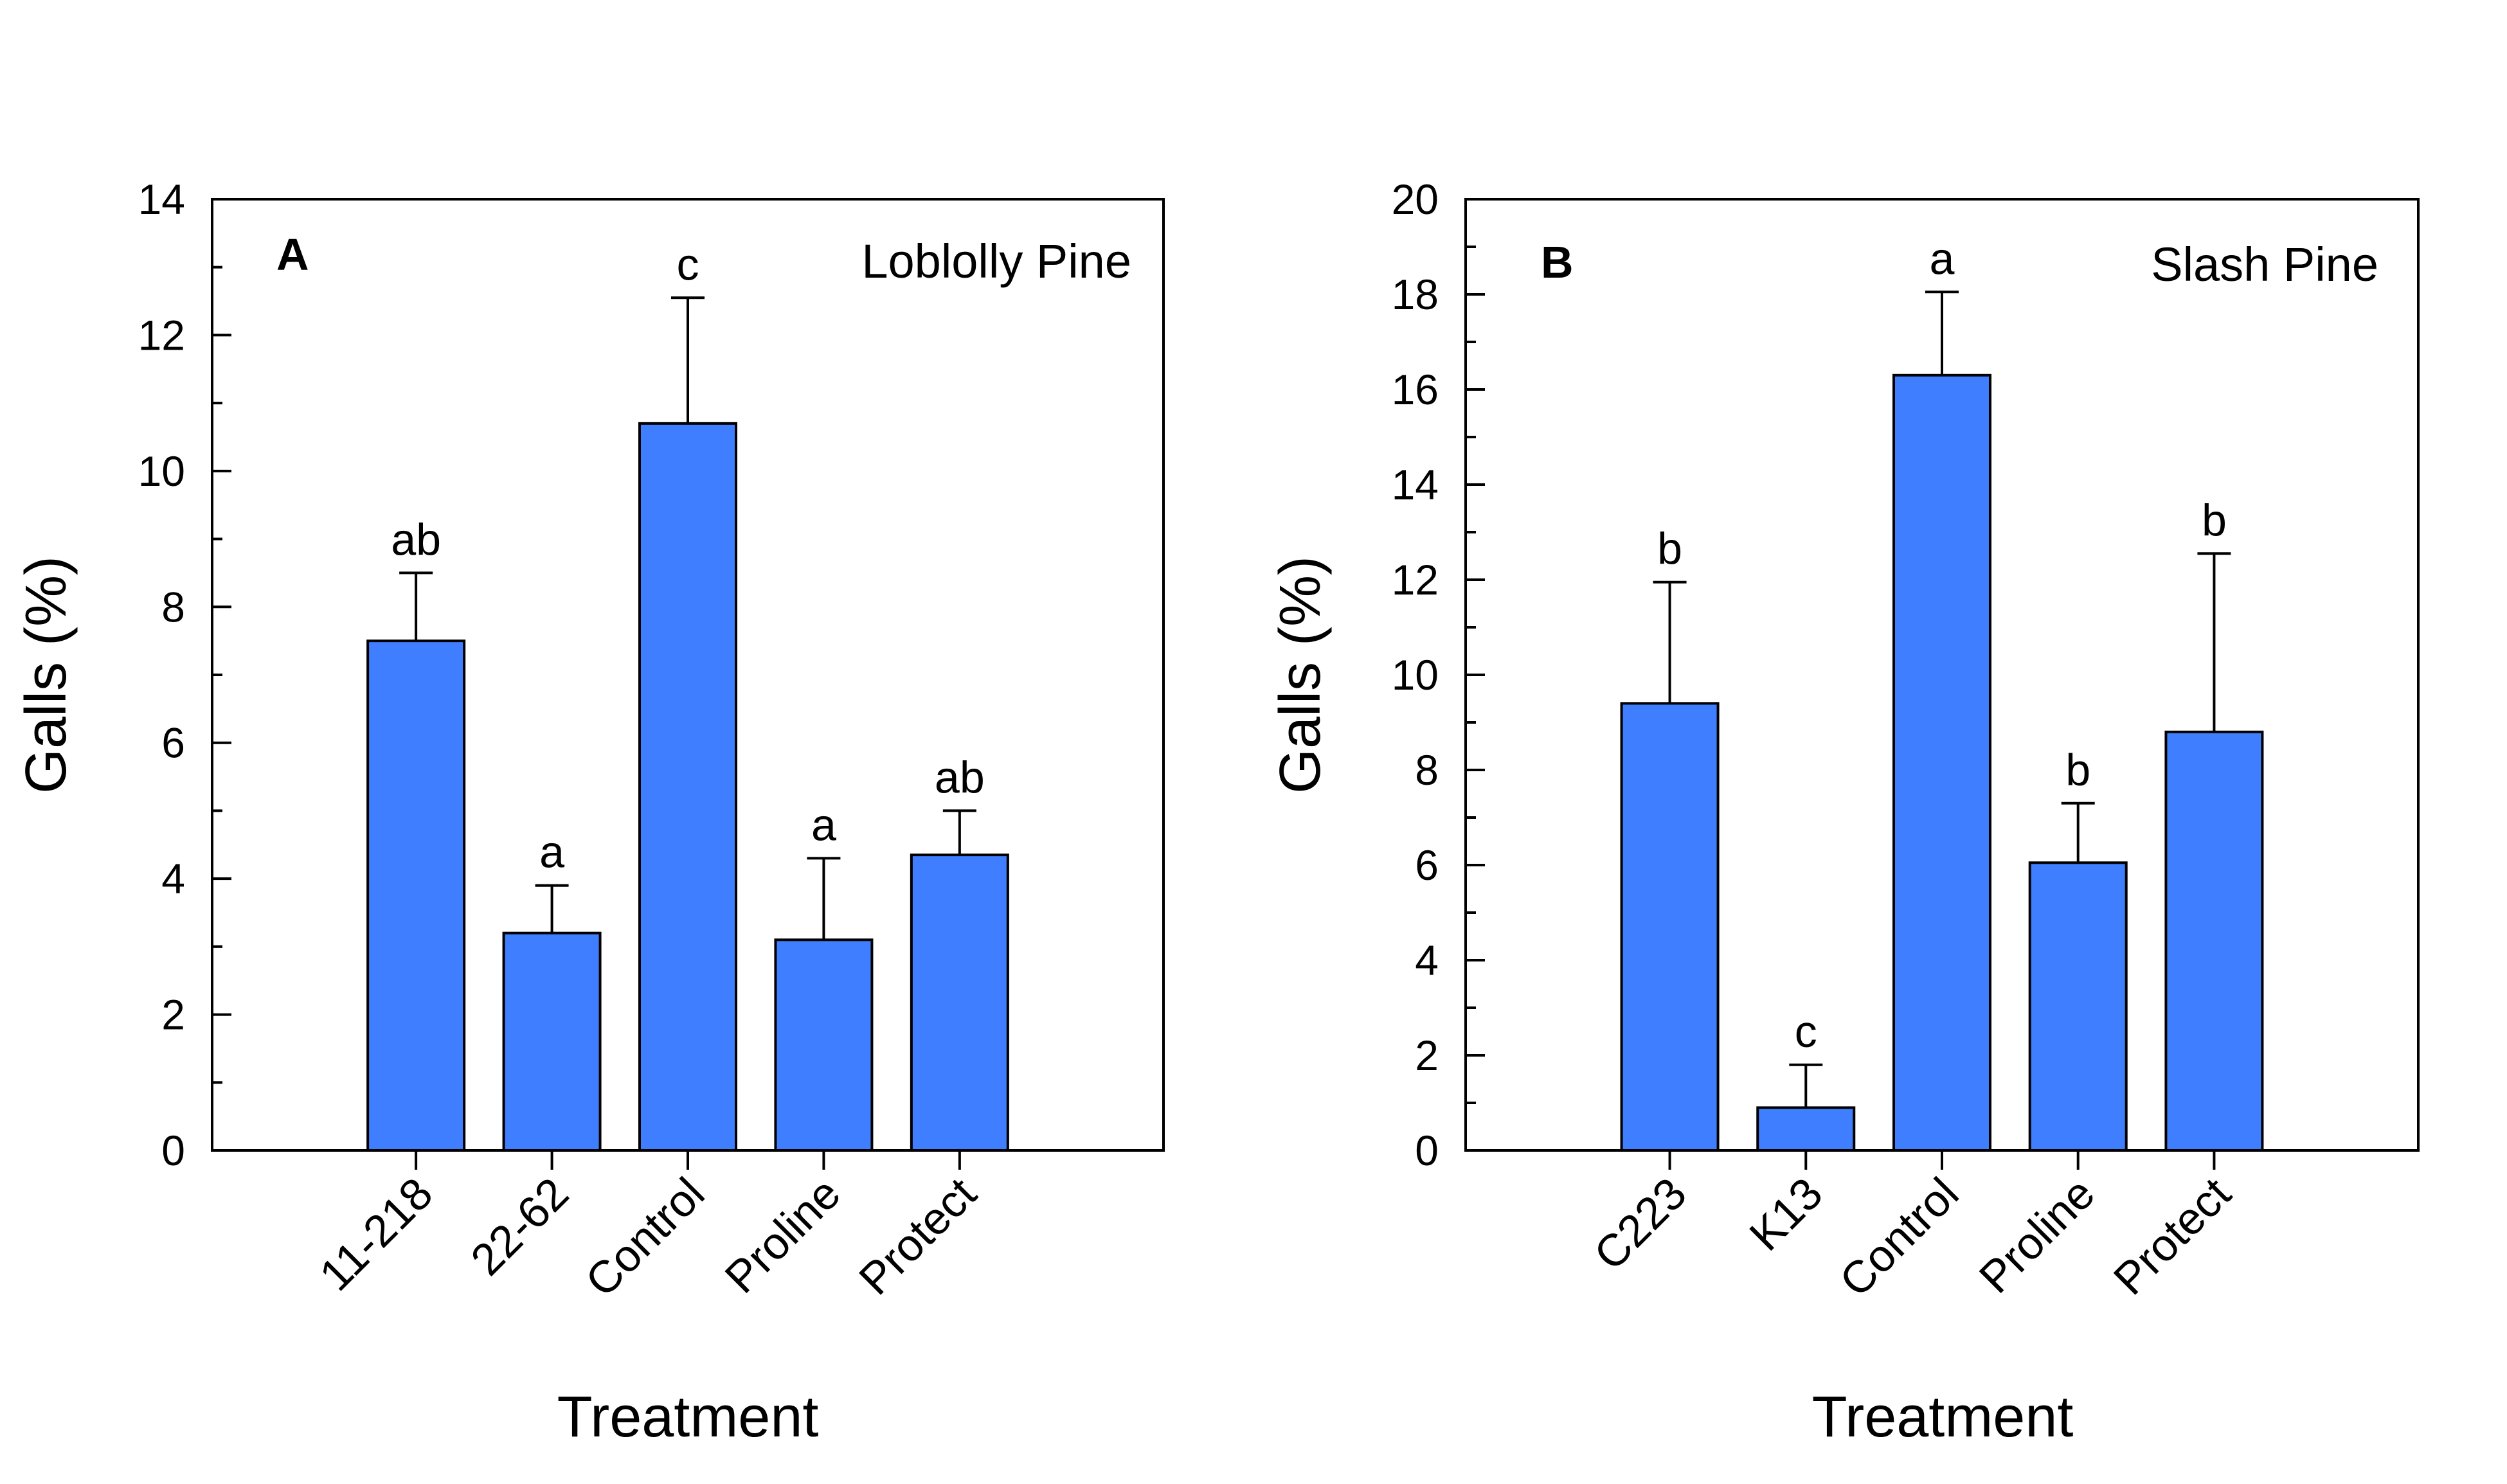 The height and width of the screenshot is (1484, 2507). I want to click on x-tick-label: 22-62, so click(519, 1226).